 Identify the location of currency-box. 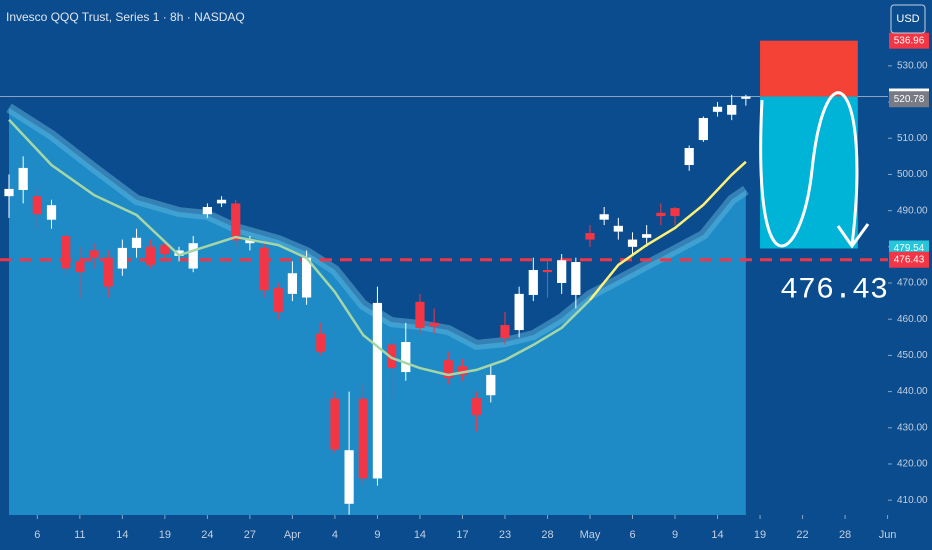
(908, 19).